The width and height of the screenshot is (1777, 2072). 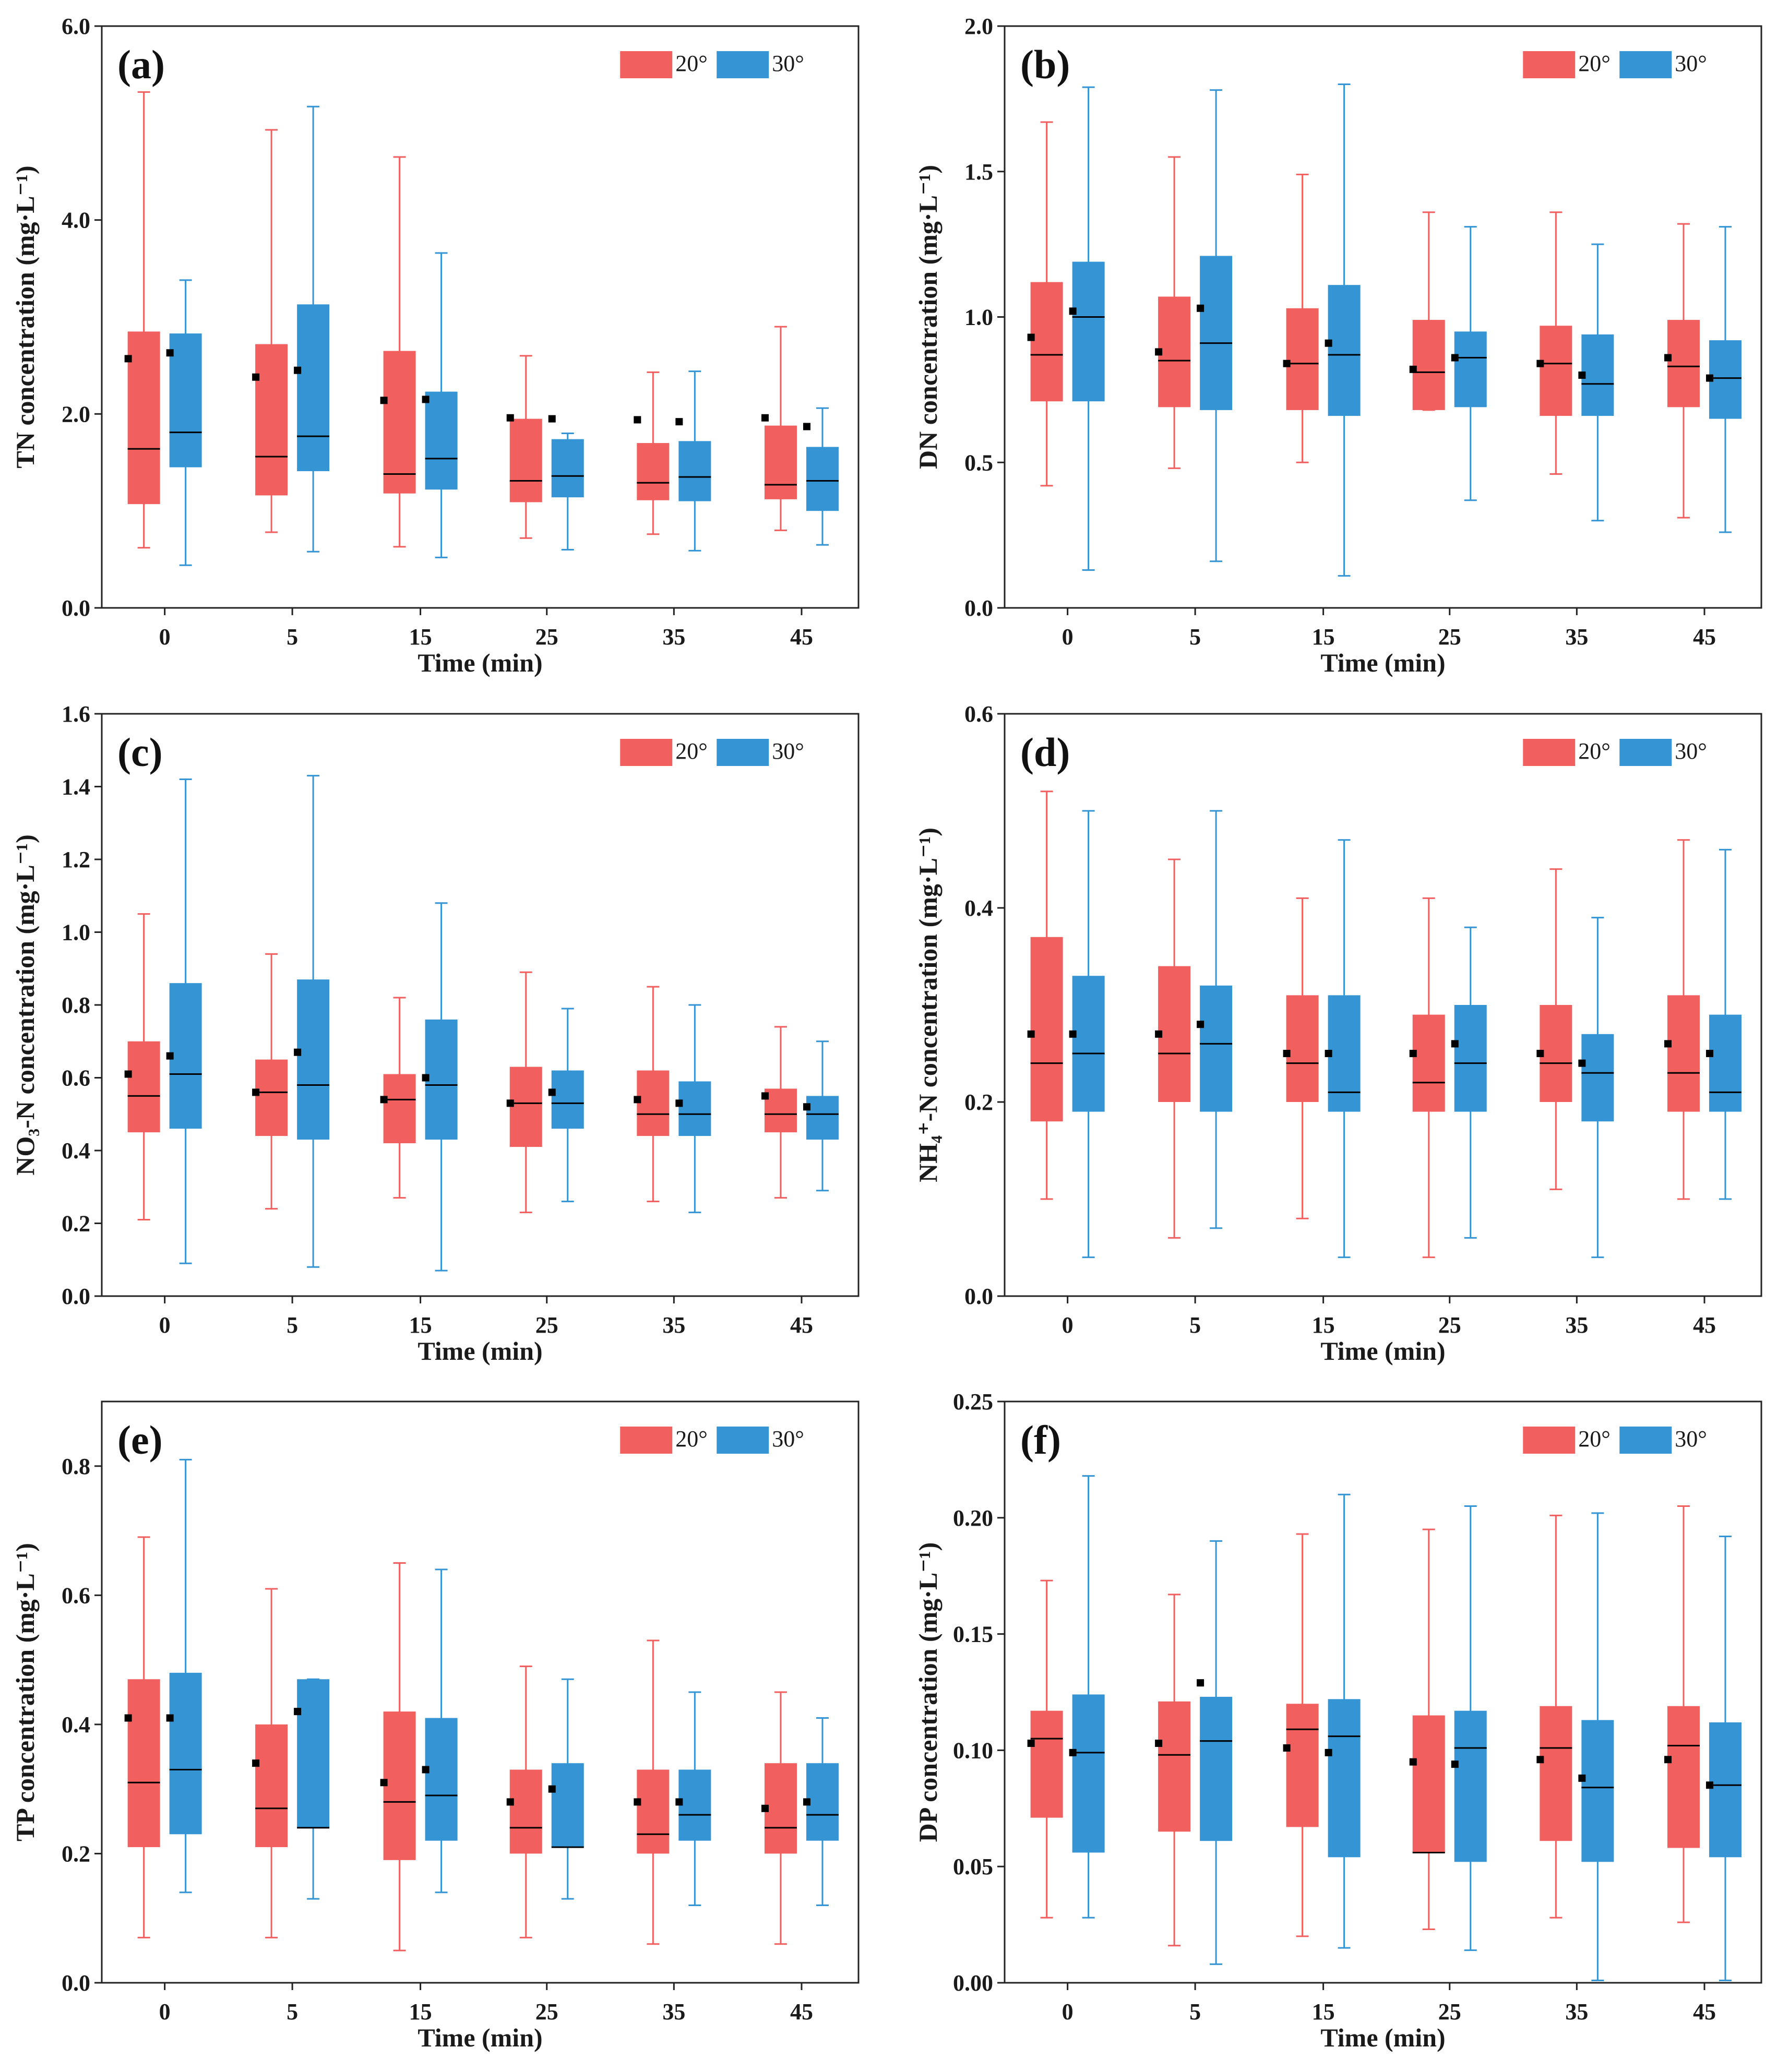 I want to click on x-tick-label: 25, so click(x=1449, y=2012).